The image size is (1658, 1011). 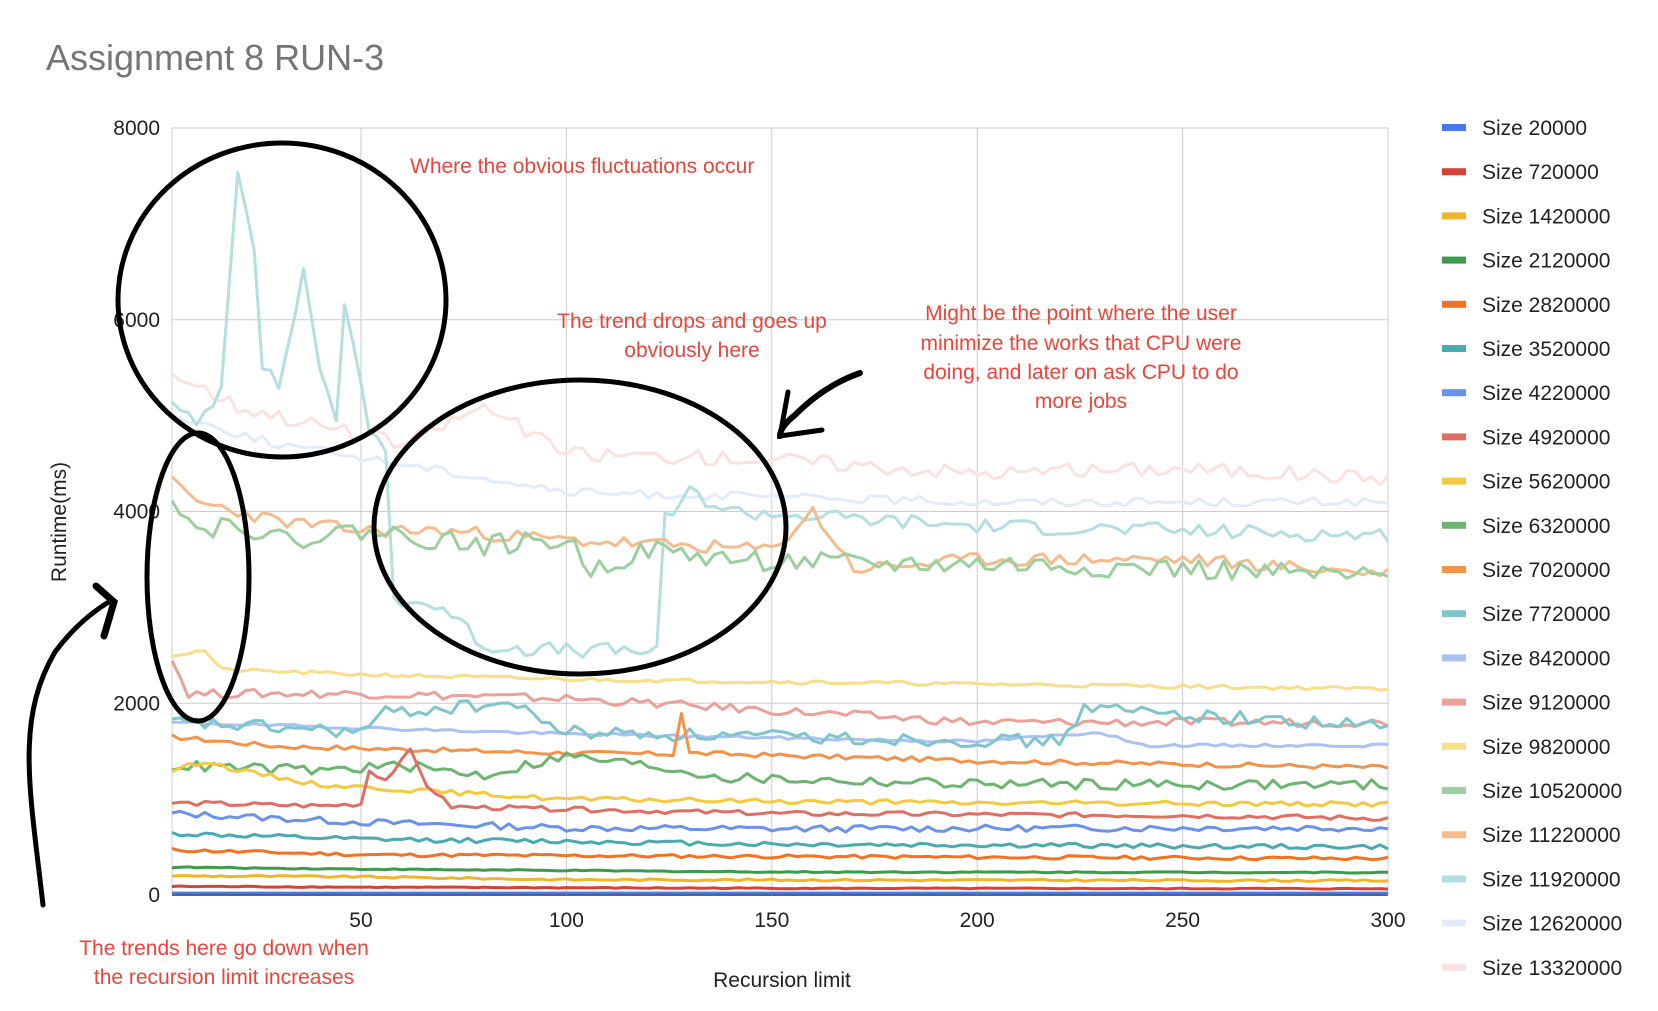 What do you see at coordinates (1081, 313) in the screenshot?
I see `annotation-cpu-line1: Might be the point where the user` at bounding box center [1081, 313].